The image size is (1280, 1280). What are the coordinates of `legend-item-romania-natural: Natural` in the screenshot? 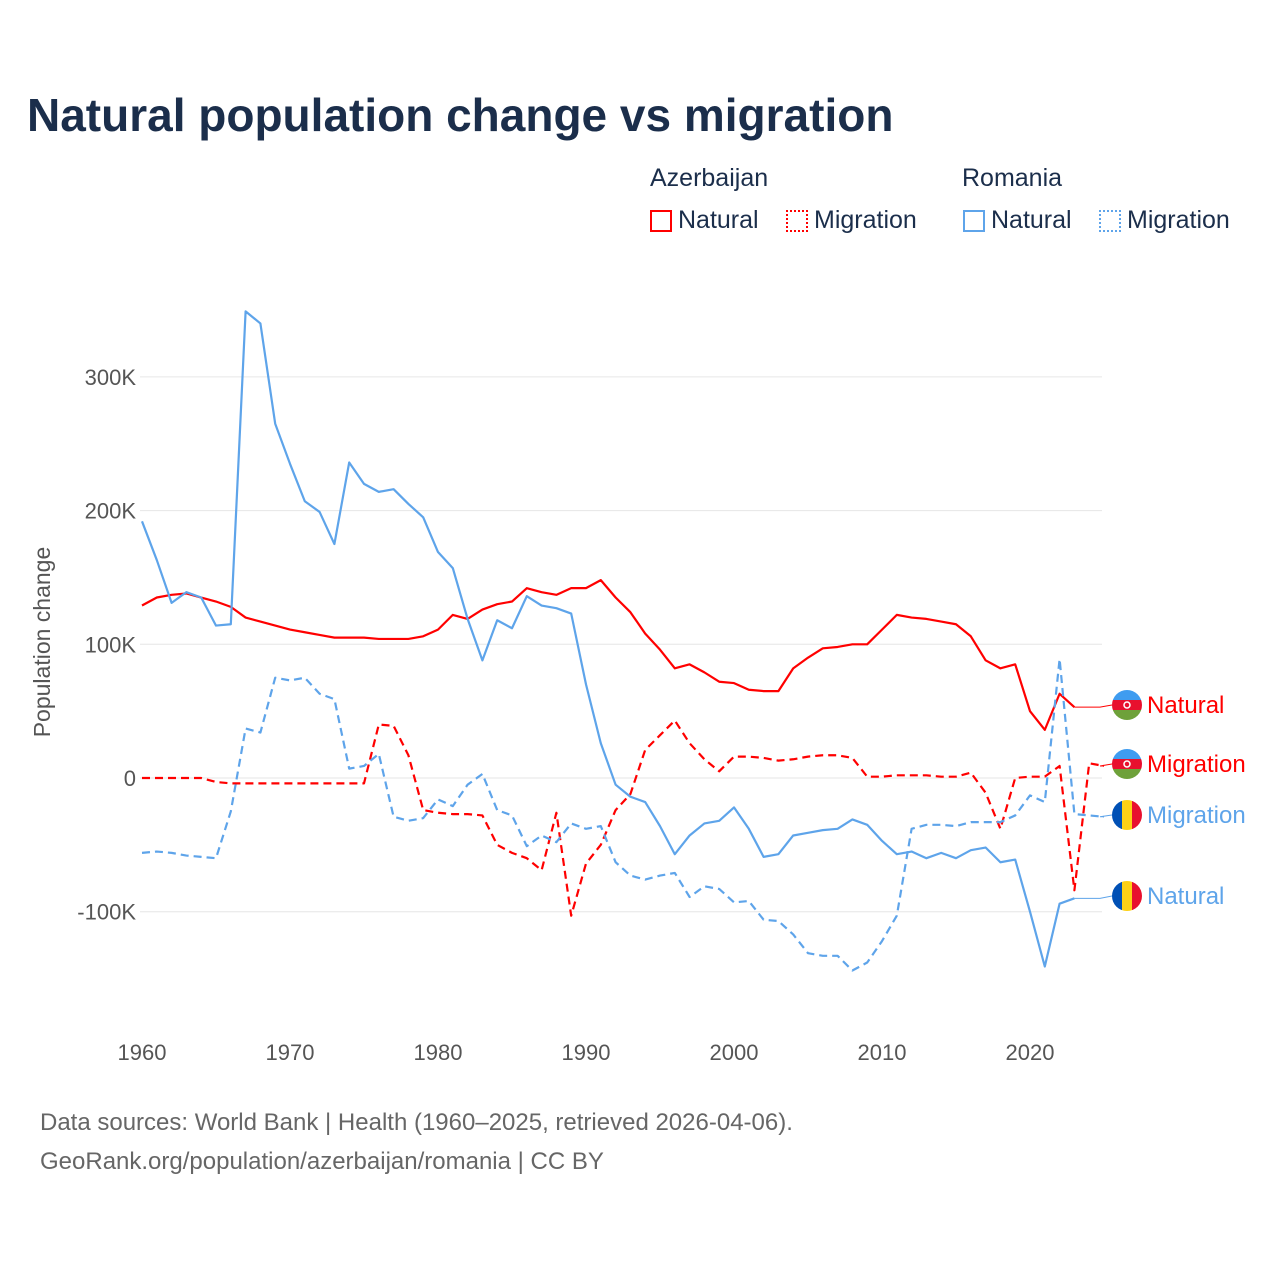 It's located at (1017, 220).